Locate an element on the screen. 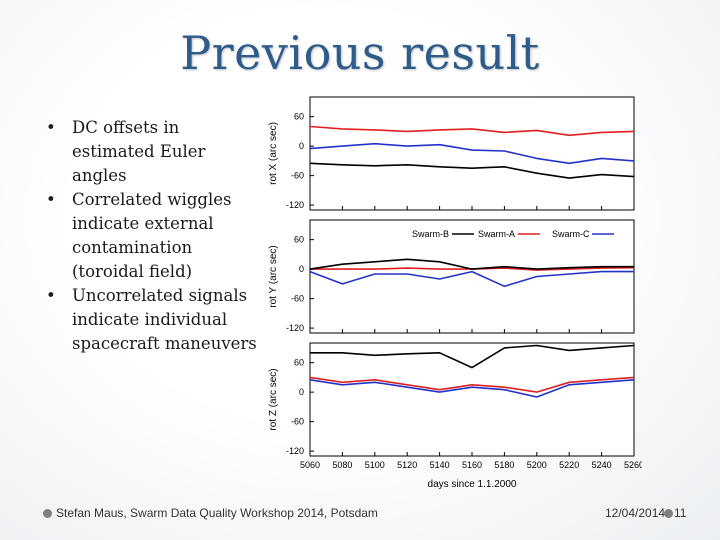  slide-title: Previous result is located at coordinates (360, 53).